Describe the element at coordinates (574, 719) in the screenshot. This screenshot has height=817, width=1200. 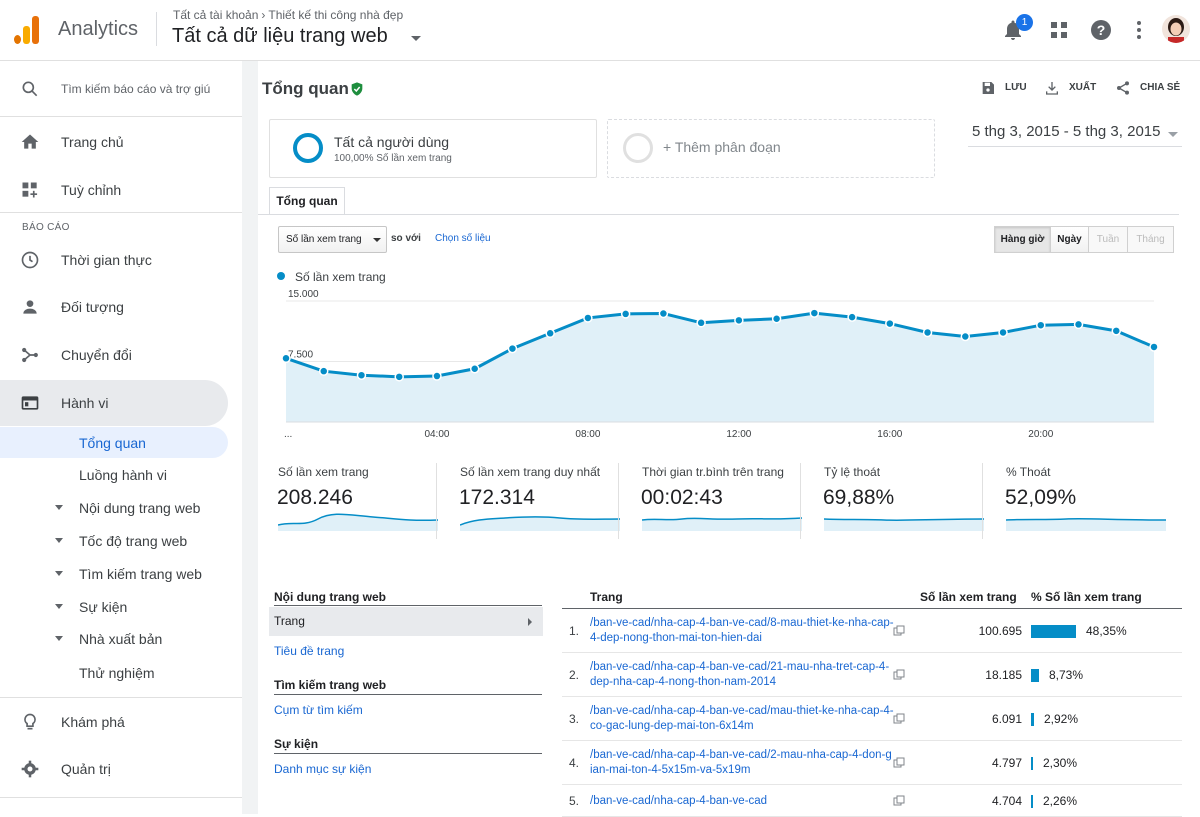
I see `row-number: 3.` at that location.